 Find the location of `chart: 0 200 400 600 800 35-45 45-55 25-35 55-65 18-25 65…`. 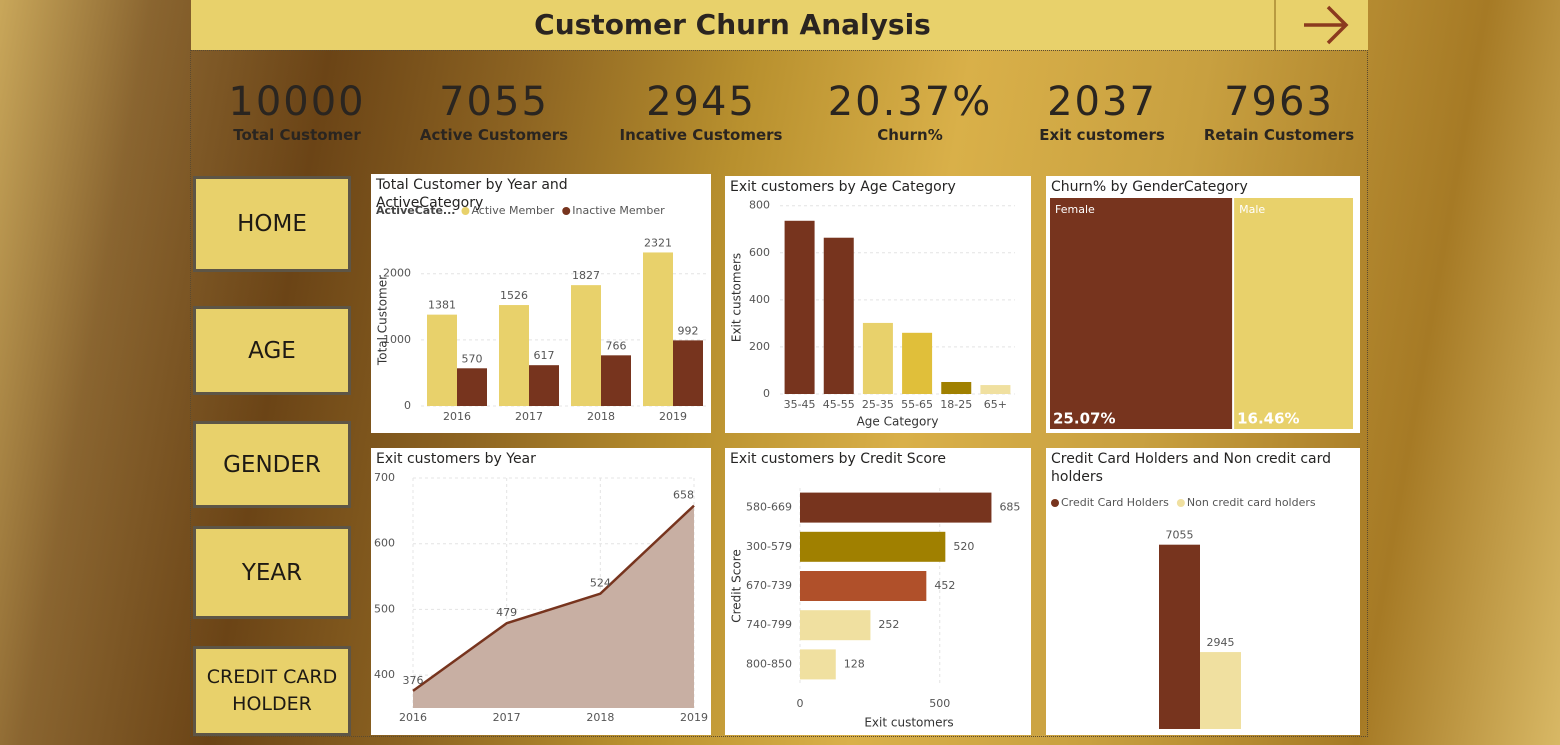

chart: 0 200 400 600 800 35-45 45-55 25-35 55-65 18-25 65… is located at coordinates (872, 314).